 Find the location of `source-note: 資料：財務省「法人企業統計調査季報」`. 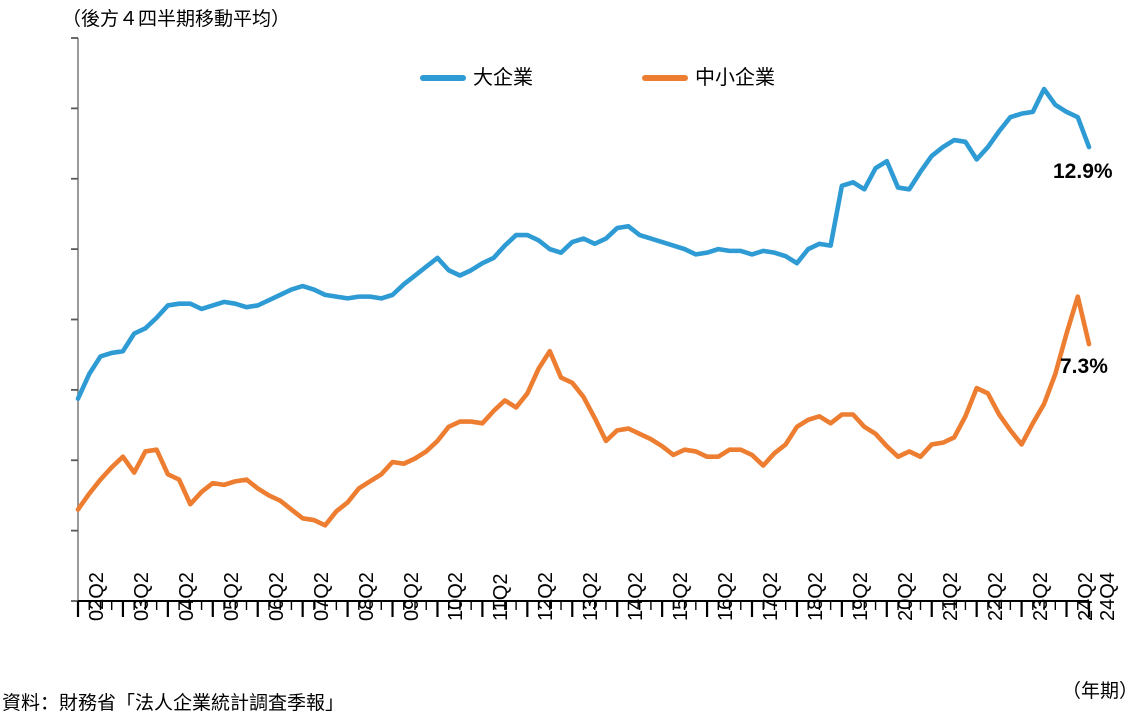

source-note: 資料：財務省「法人企業統計調査季報」 is located at coordinates (173, 703).